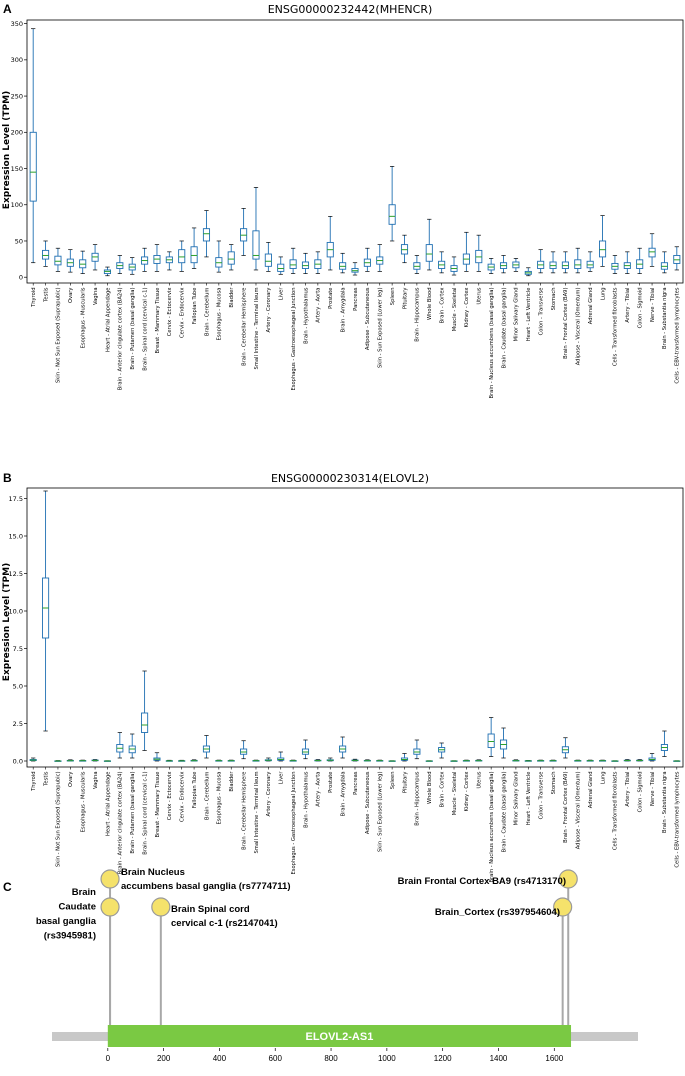  What do you see at coordinates (467, 308) in the screenshot?
I see `chart-a-xtick-label: Kidney - Cortex` at bounding box center [467, 308].